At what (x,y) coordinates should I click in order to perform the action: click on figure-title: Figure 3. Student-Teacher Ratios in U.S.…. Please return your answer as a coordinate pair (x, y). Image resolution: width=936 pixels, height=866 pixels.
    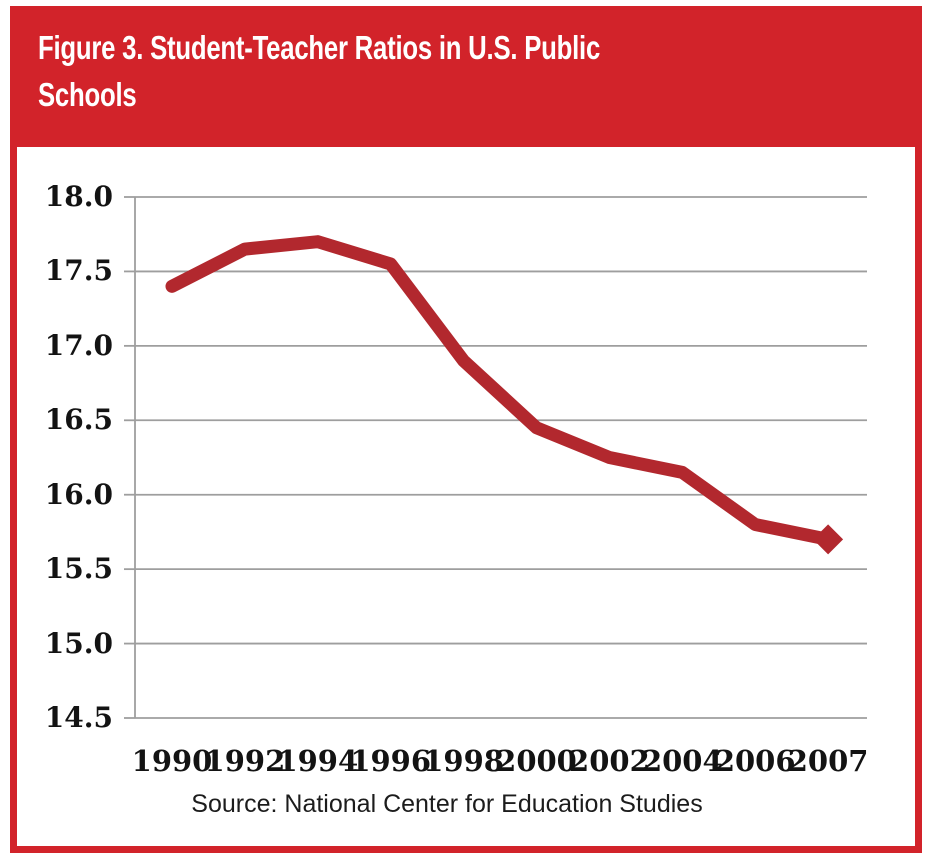
    Looking at the image, I should click on (319, 71).